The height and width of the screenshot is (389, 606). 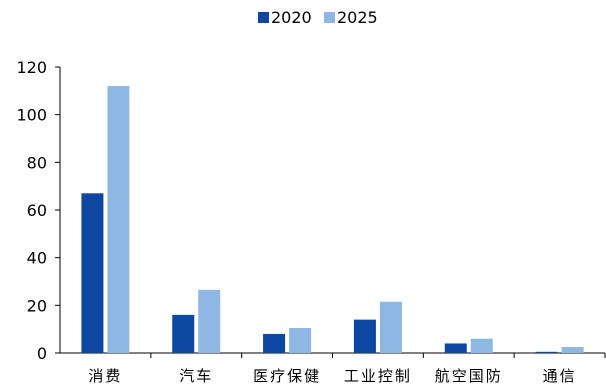 What do you see at coordinates (390, 327) in the screenshot?
I see `bar-2025-工业控制` at bounding box center [390, 327].